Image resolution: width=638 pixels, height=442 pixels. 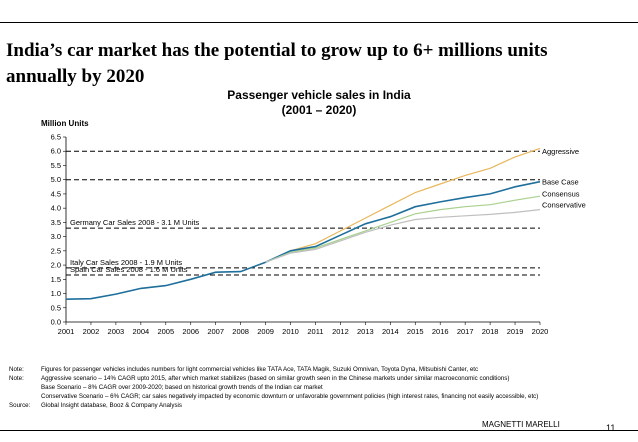 I want to click on y-tick-label: 0.0, so click(x=56, y=322).